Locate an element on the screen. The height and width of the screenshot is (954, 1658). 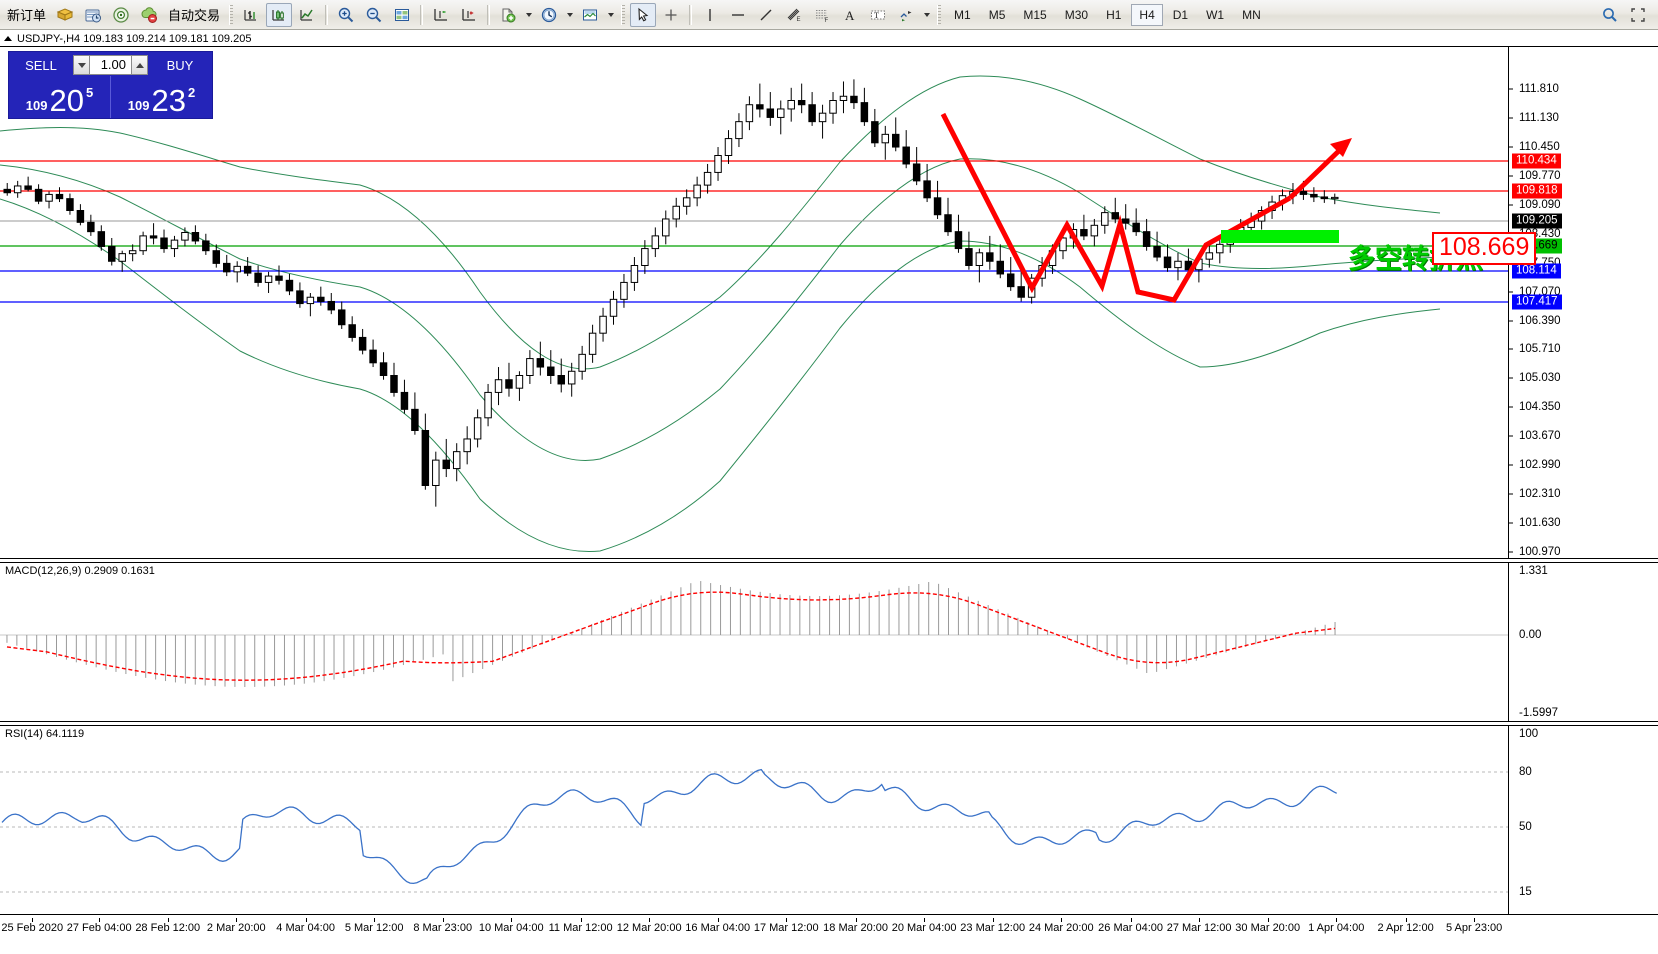
period-icon is located at coordinates (549, 15).